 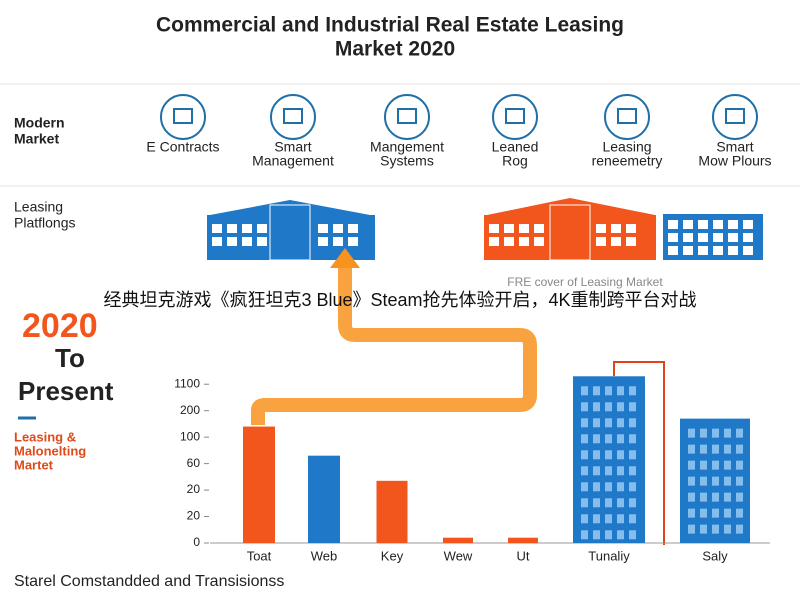 What do you see at coordinates (639, 453) in the screenshot?
I see `bracket` at bounding box center [639, 453].